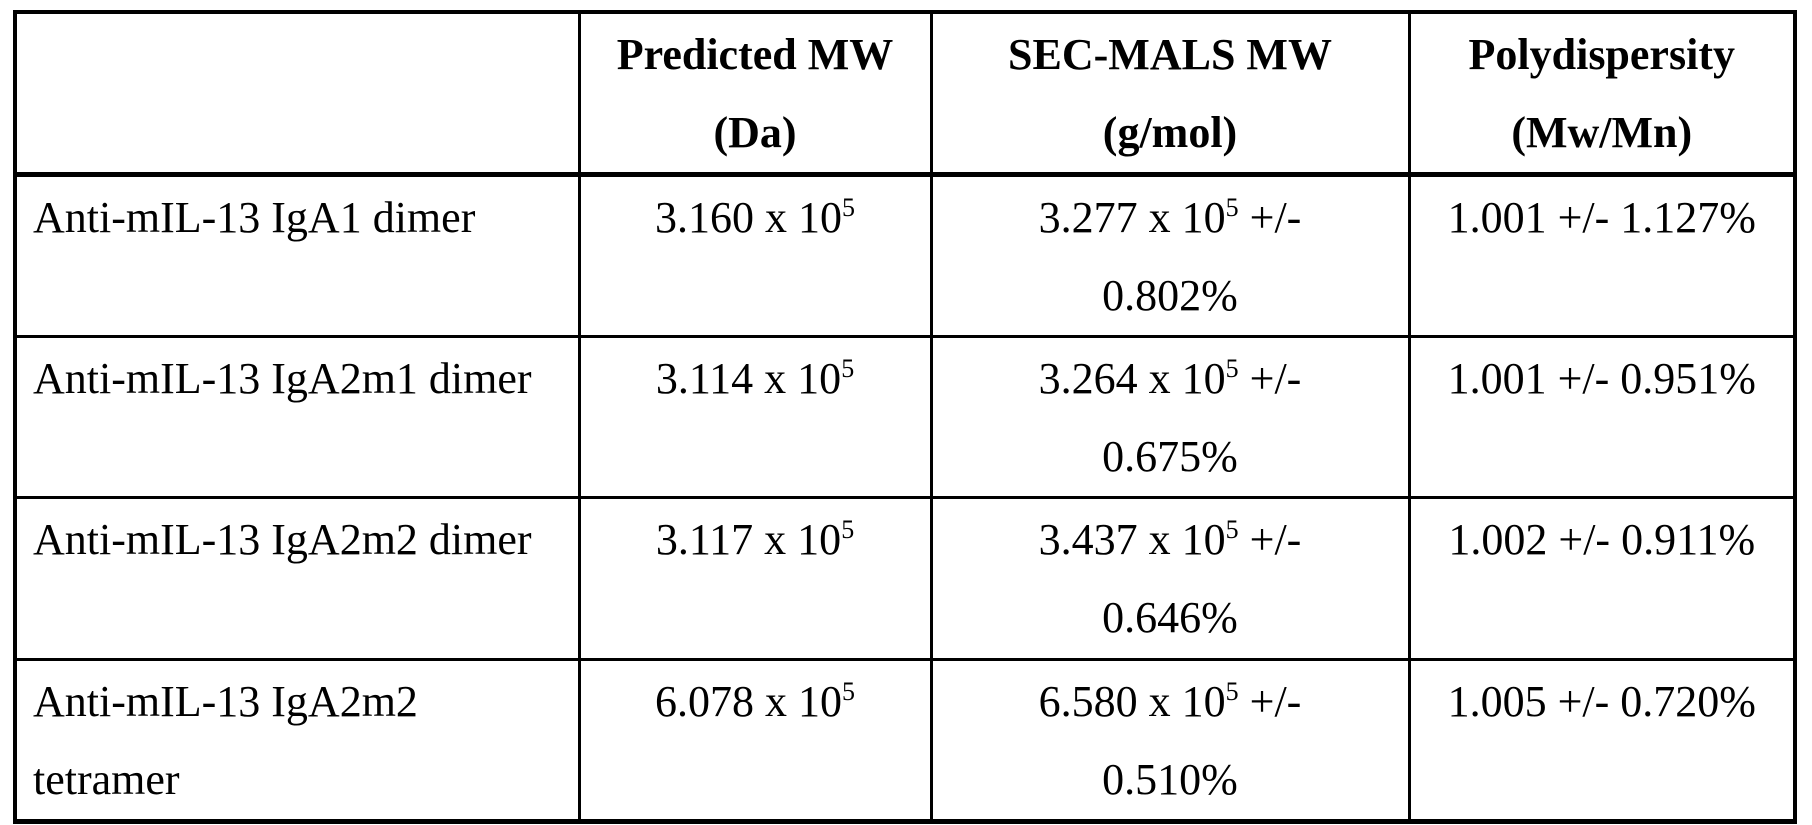 Image resolution: width=1812 pixels, height=825 pixels. I want to click on sec-mals-mw-cell: 3.277 x 105 +/- 0.802%, so click(1170, 255).